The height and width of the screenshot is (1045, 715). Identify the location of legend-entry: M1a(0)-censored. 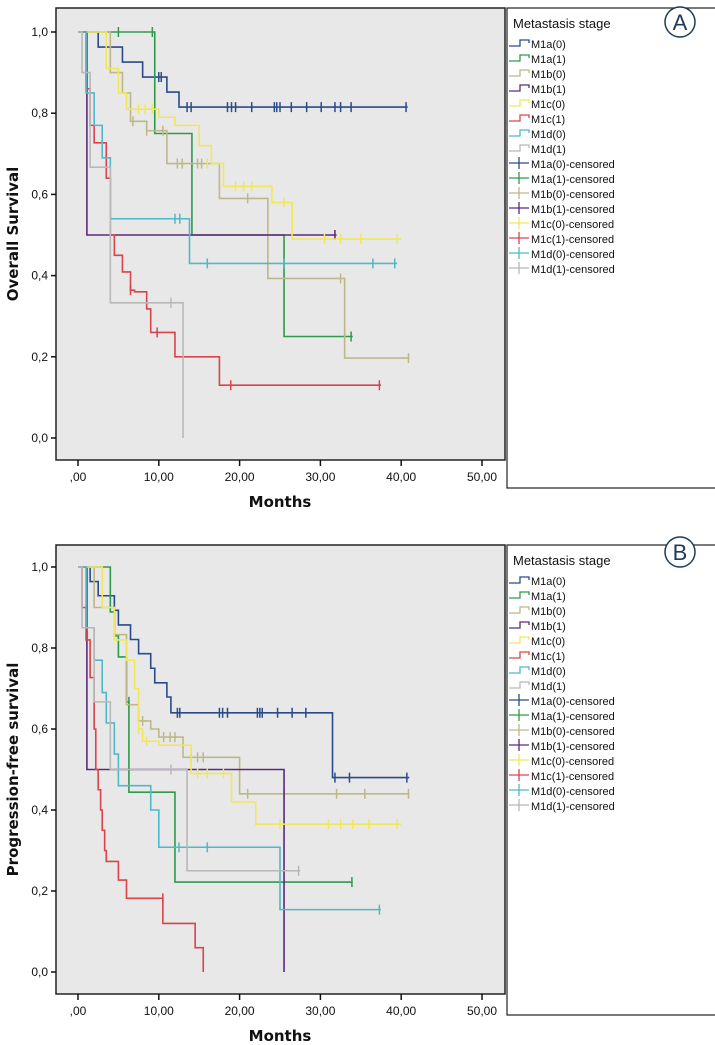
(562, 701).